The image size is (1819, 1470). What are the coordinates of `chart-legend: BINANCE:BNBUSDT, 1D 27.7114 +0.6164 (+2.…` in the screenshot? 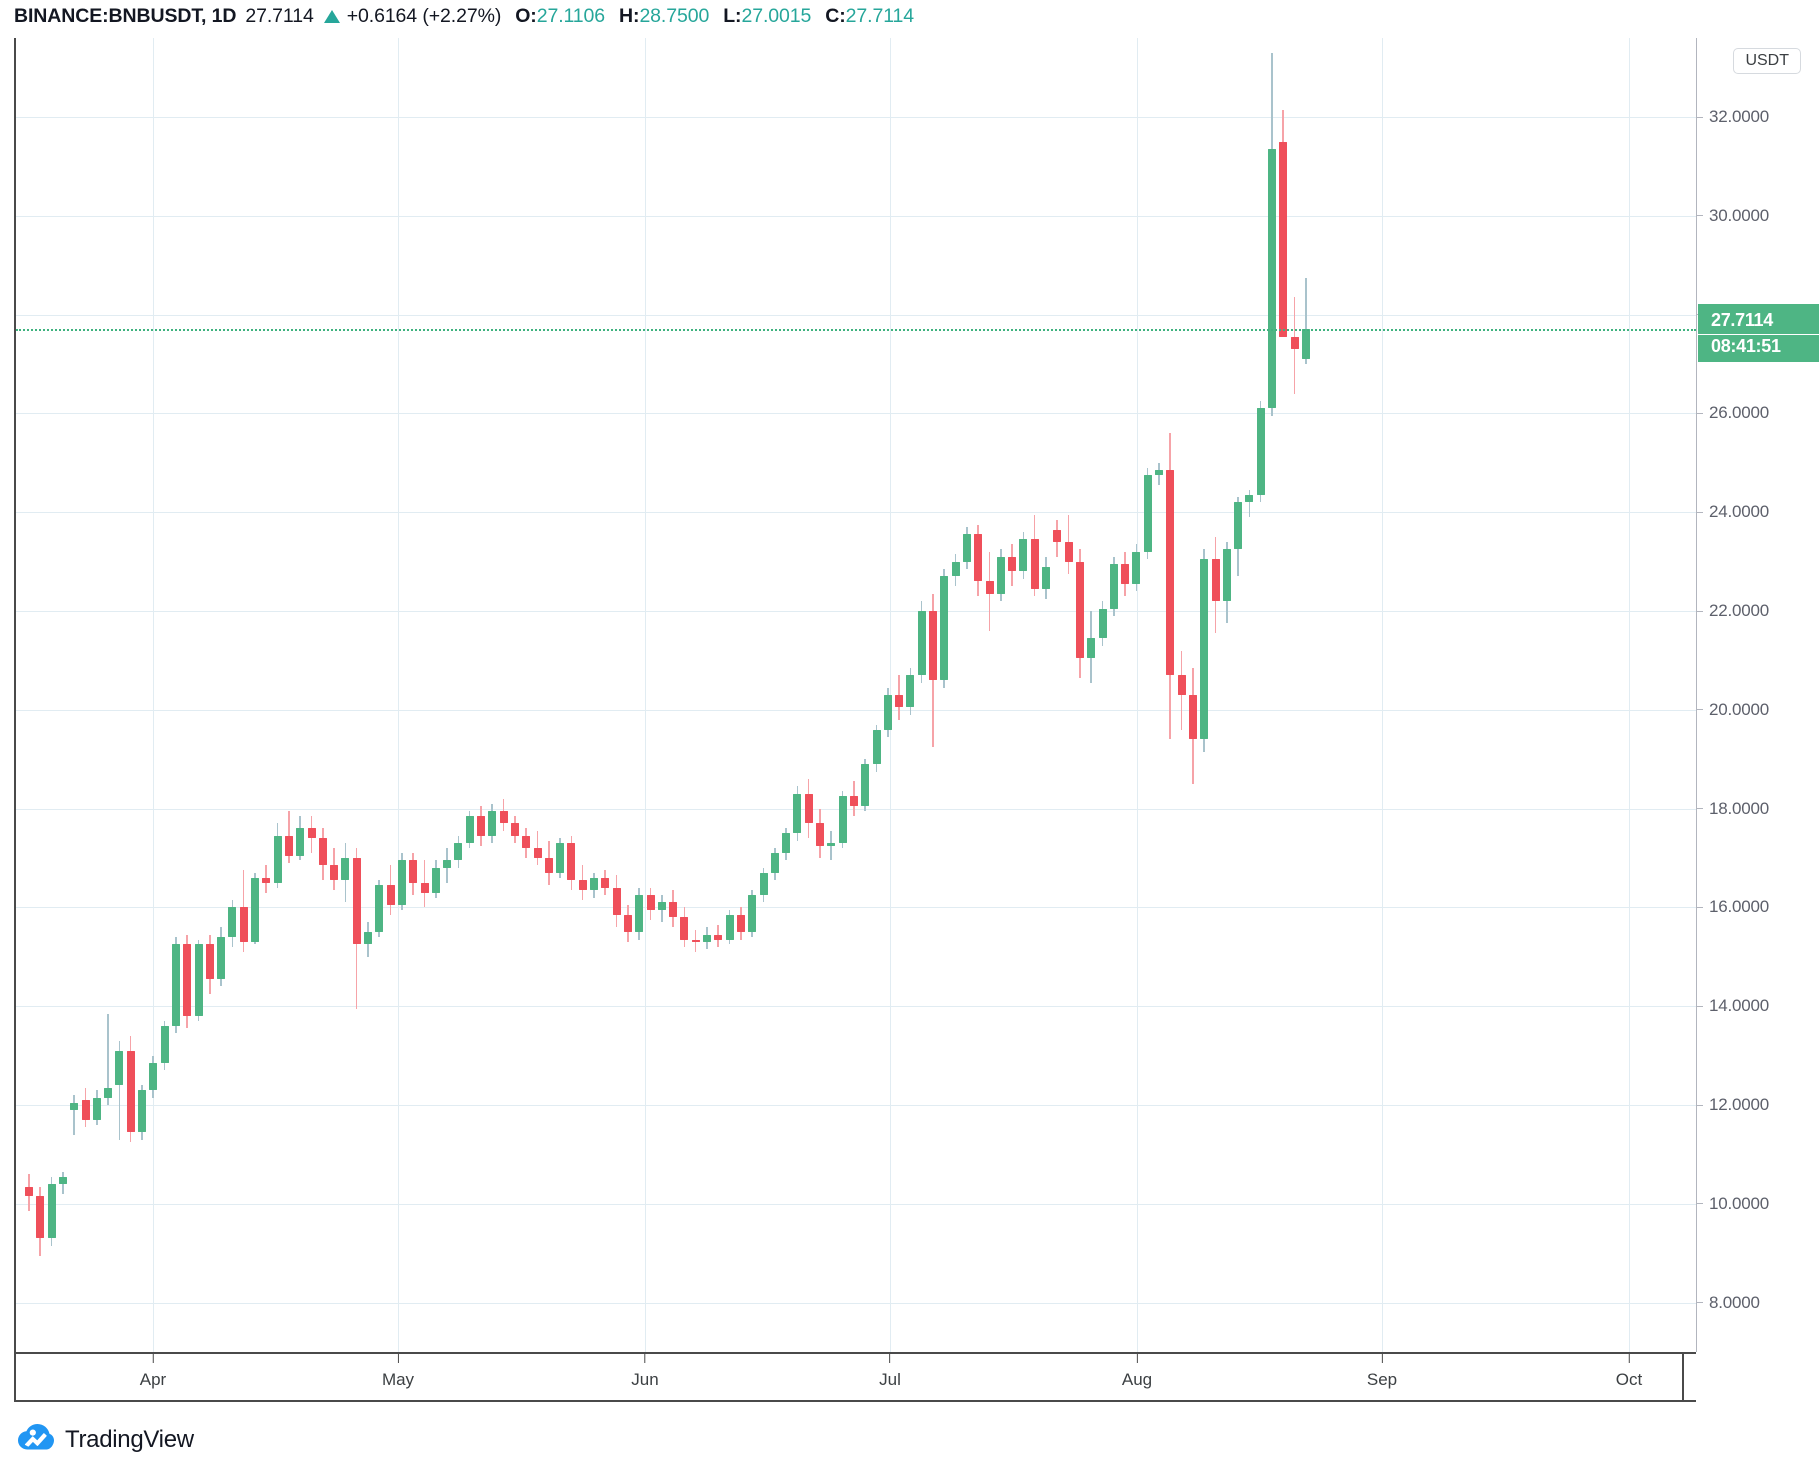 It's located at (464, 16).